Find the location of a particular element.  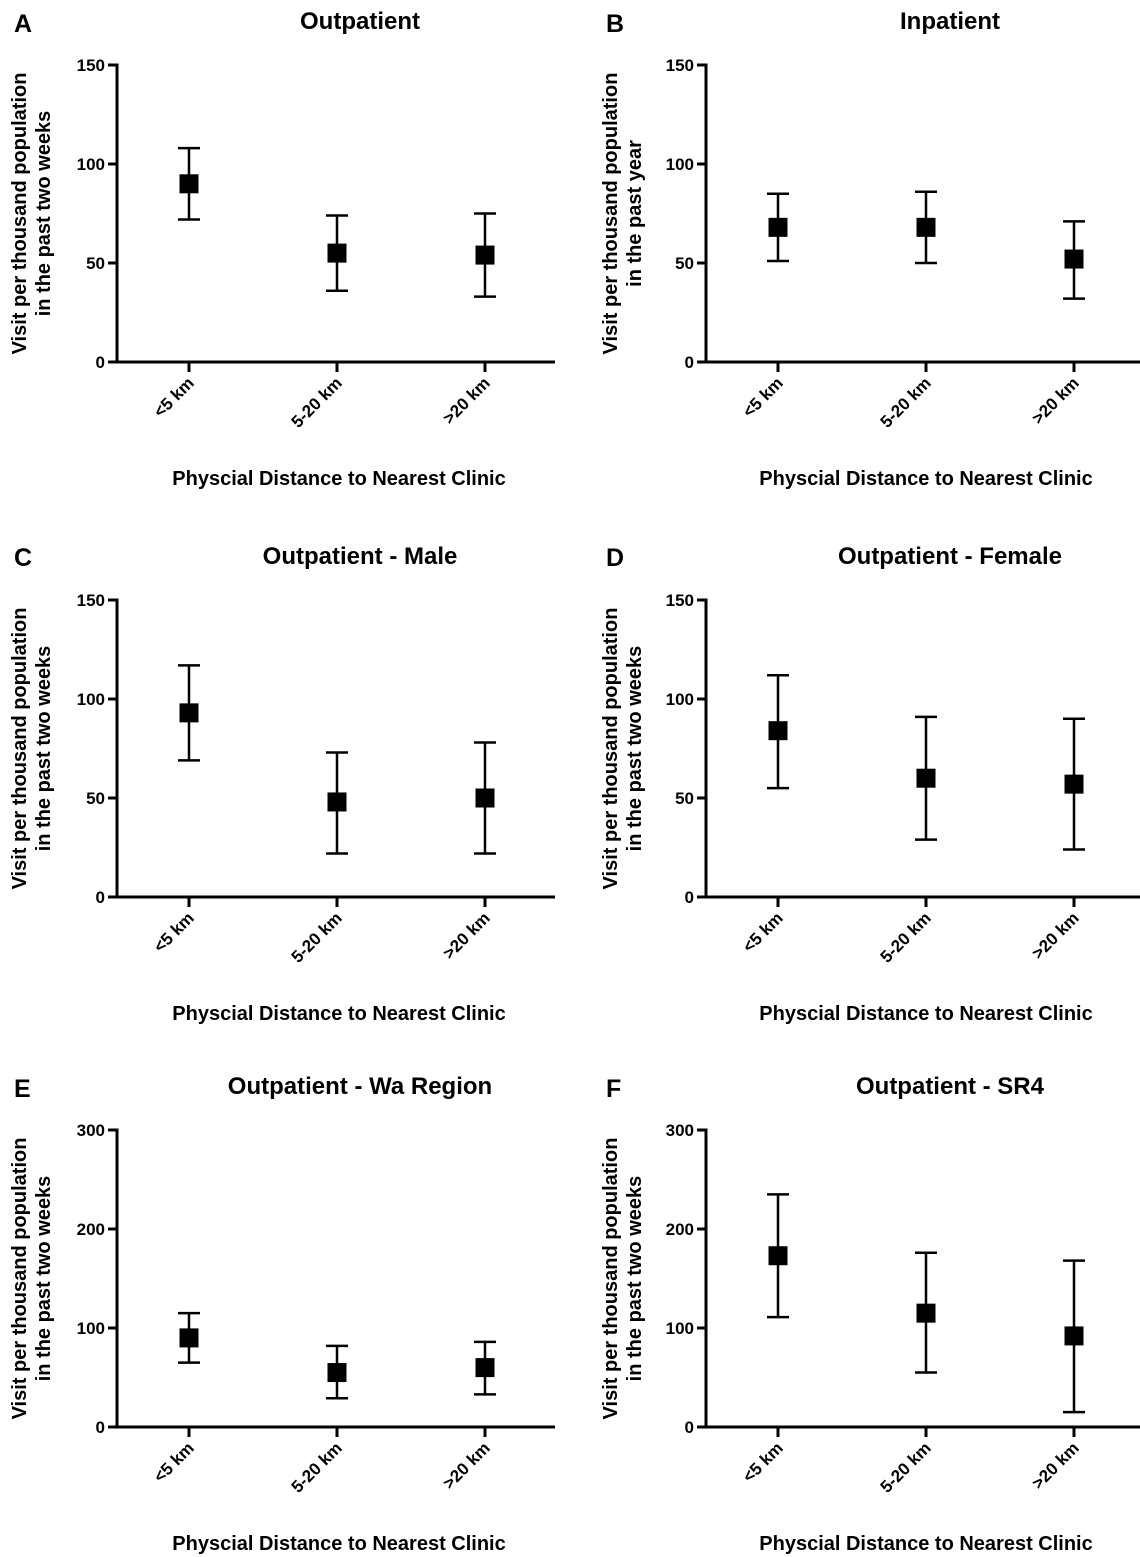

chart-title: Outpatient - Female is located at coordinates (950, 556).